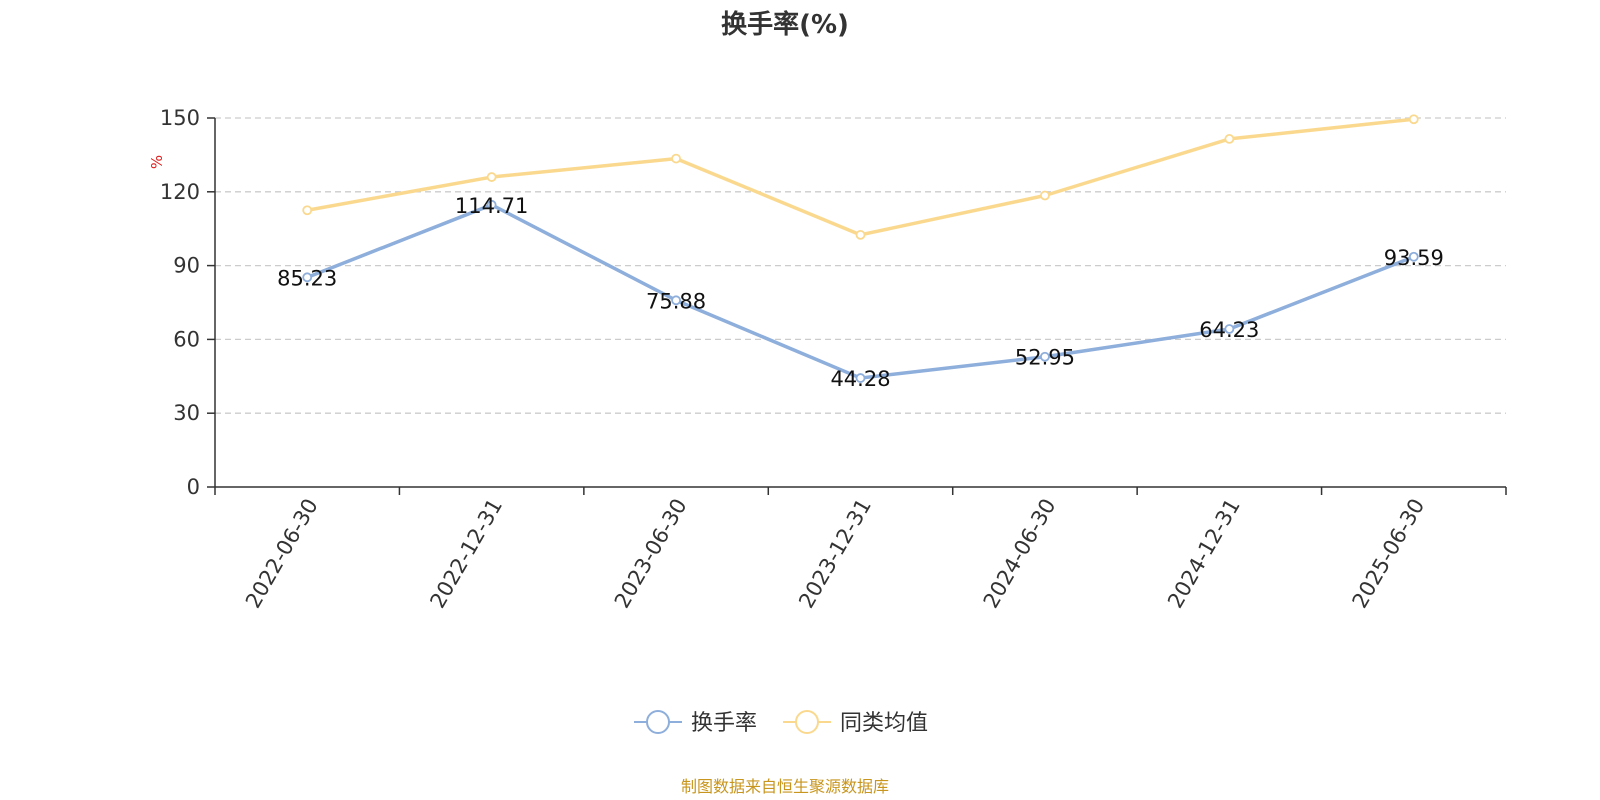  What do you see at coordinates (1204, 554) in the screenshot?
I see `x-tick-label: 2024-12-31` at bounding box center [1204, 554].